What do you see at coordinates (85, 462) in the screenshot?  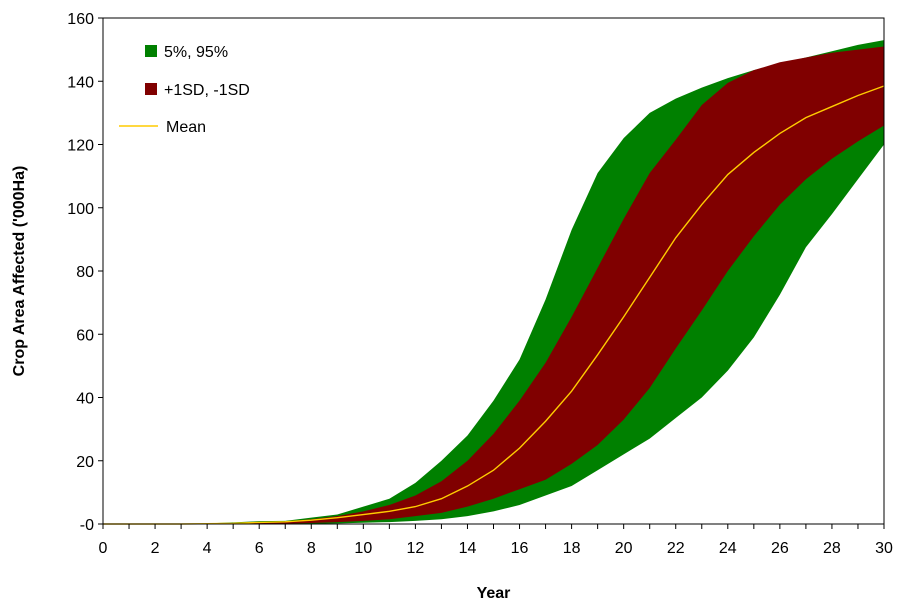 I see `y-tick-label: 20` at bounding box center [85, 462].